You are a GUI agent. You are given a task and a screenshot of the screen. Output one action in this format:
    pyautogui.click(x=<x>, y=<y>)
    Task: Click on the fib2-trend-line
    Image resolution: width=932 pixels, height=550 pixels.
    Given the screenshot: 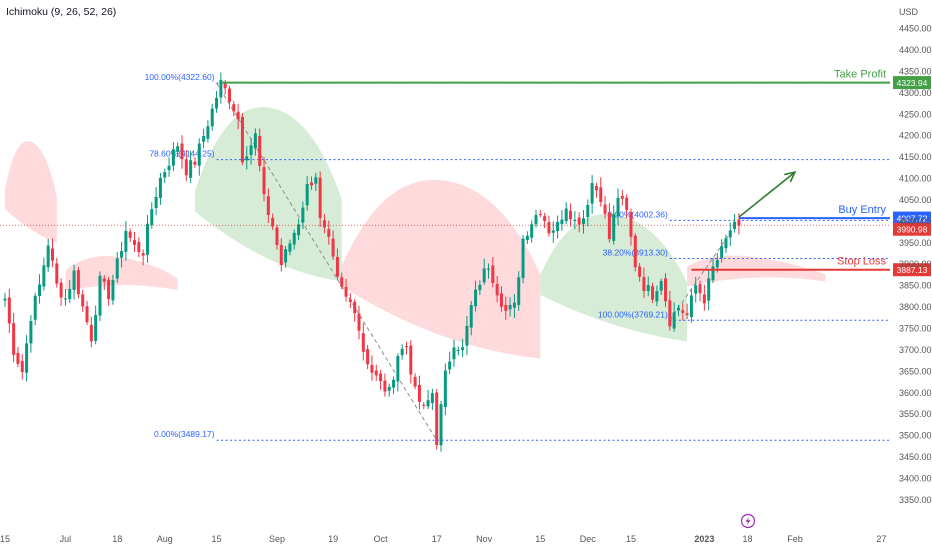 What is the action you would take?
    pyautogui.click(x=704, y=270)
    